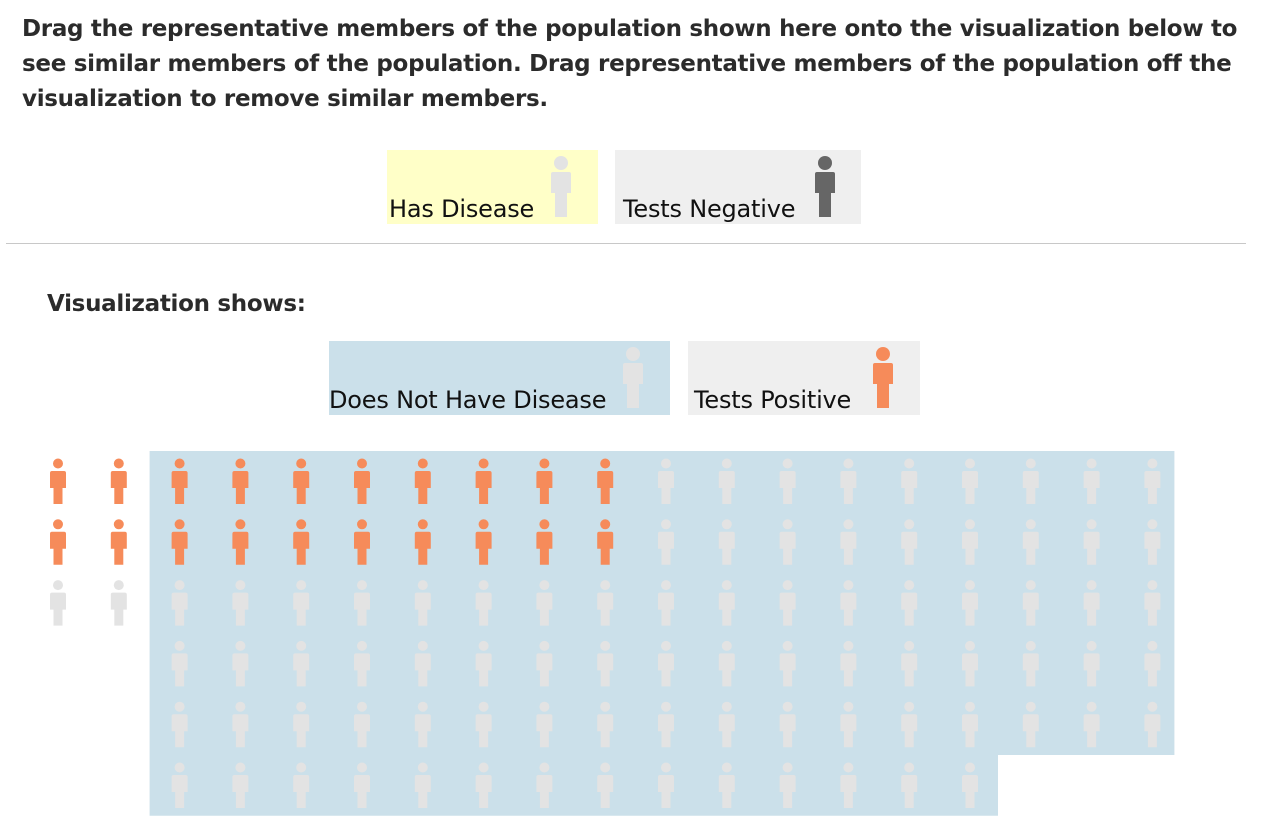 This screenshot has width=1278, height=826. What do you see at coordinates (462, 209) in the screenshot?
I see `has-disease-label: Has Disease` at bounding box center [462, 209].